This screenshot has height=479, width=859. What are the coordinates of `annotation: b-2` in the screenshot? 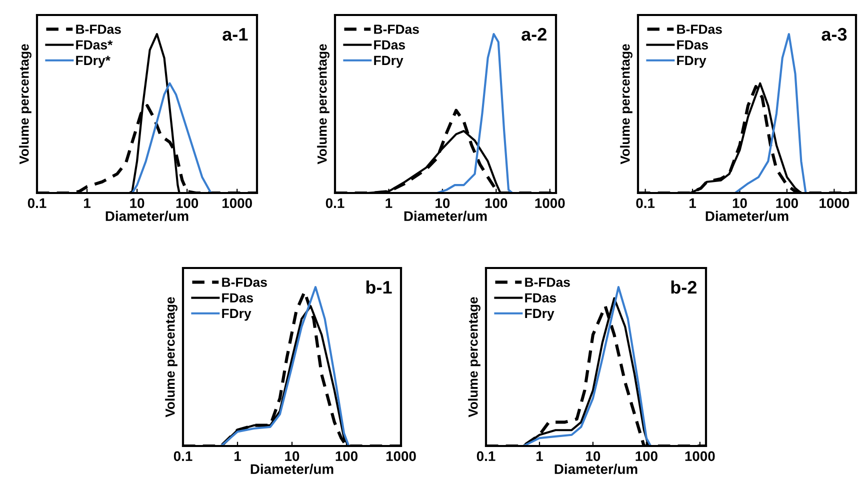 It's located at (683, 287).